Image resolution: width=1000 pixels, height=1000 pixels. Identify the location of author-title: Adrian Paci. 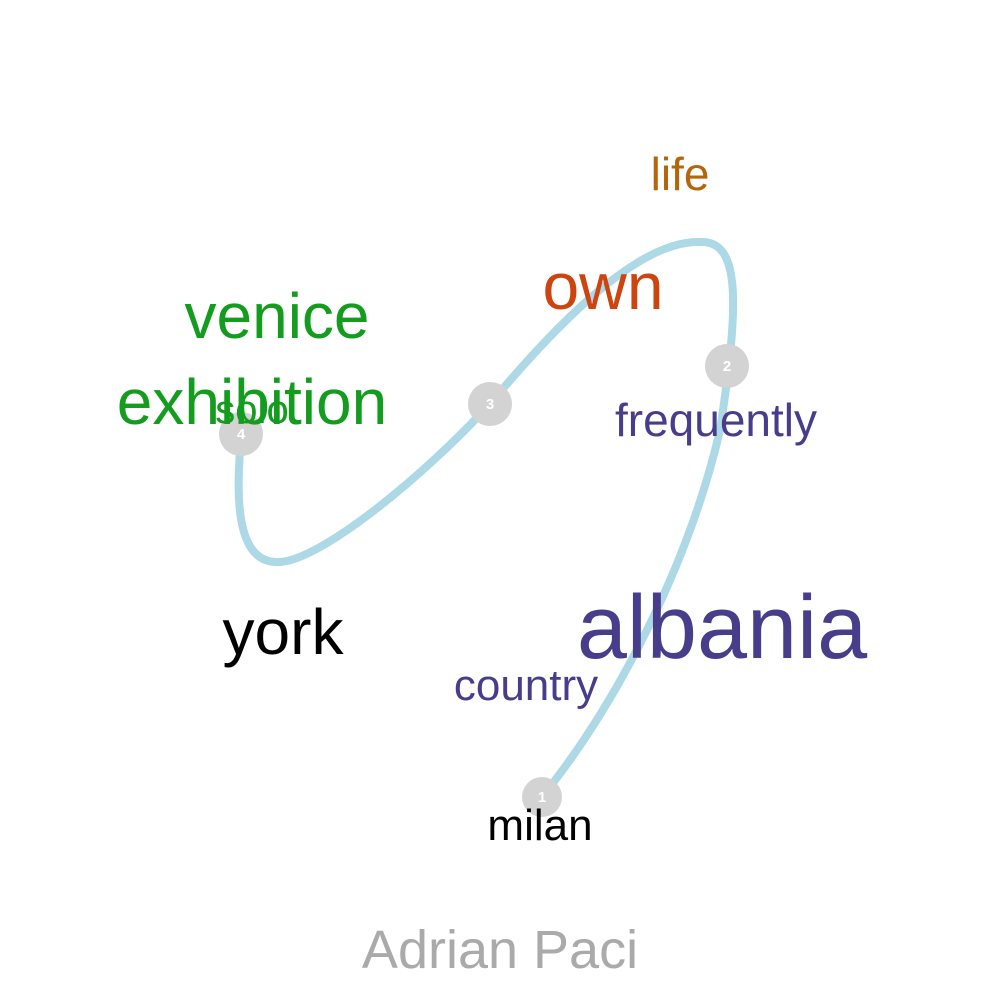
(500, 950).